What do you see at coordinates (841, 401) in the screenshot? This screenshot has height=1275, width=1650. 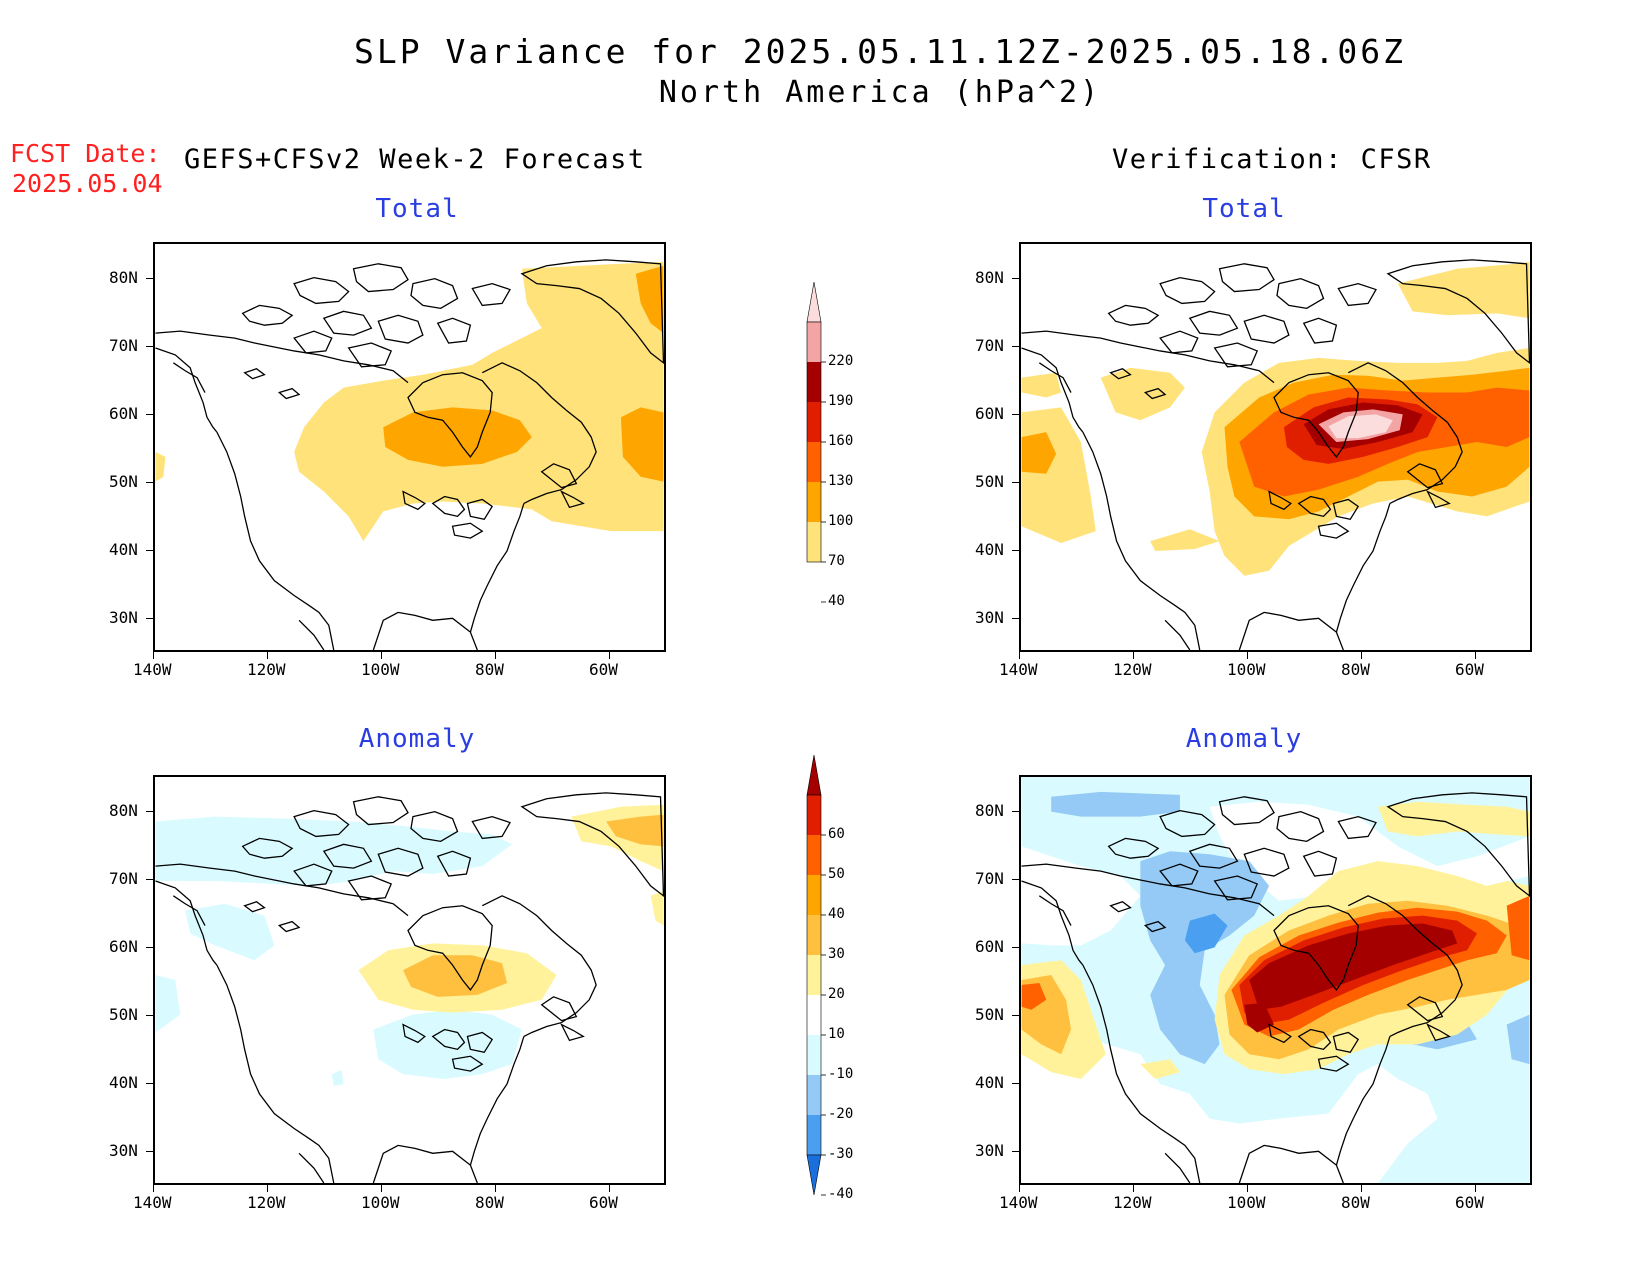 I see `colorbar-level-label: 190` at bounding box center [841, 401].